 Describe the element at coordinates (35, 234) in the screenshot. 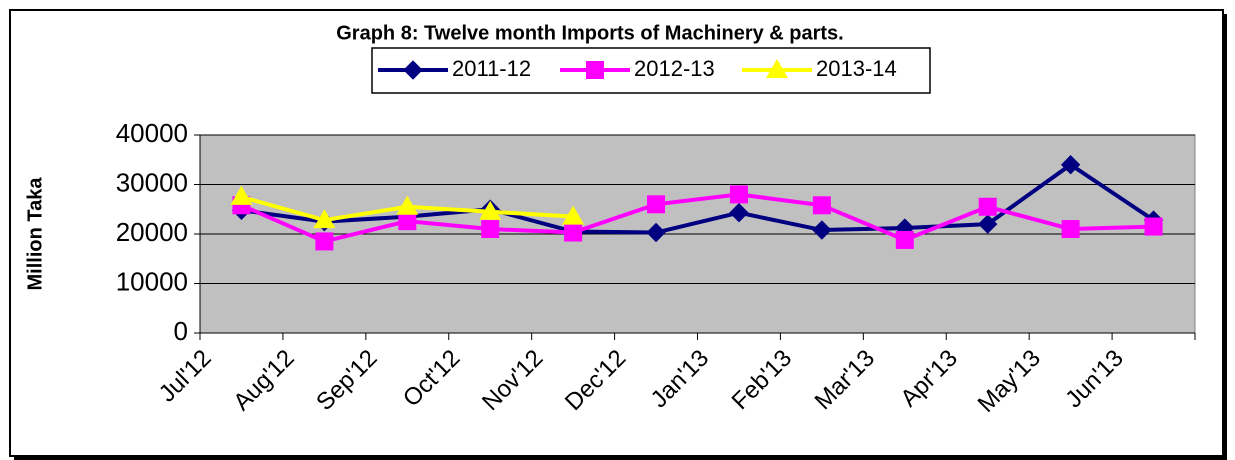

I see `y-axis-label: Million Taka` at that location.